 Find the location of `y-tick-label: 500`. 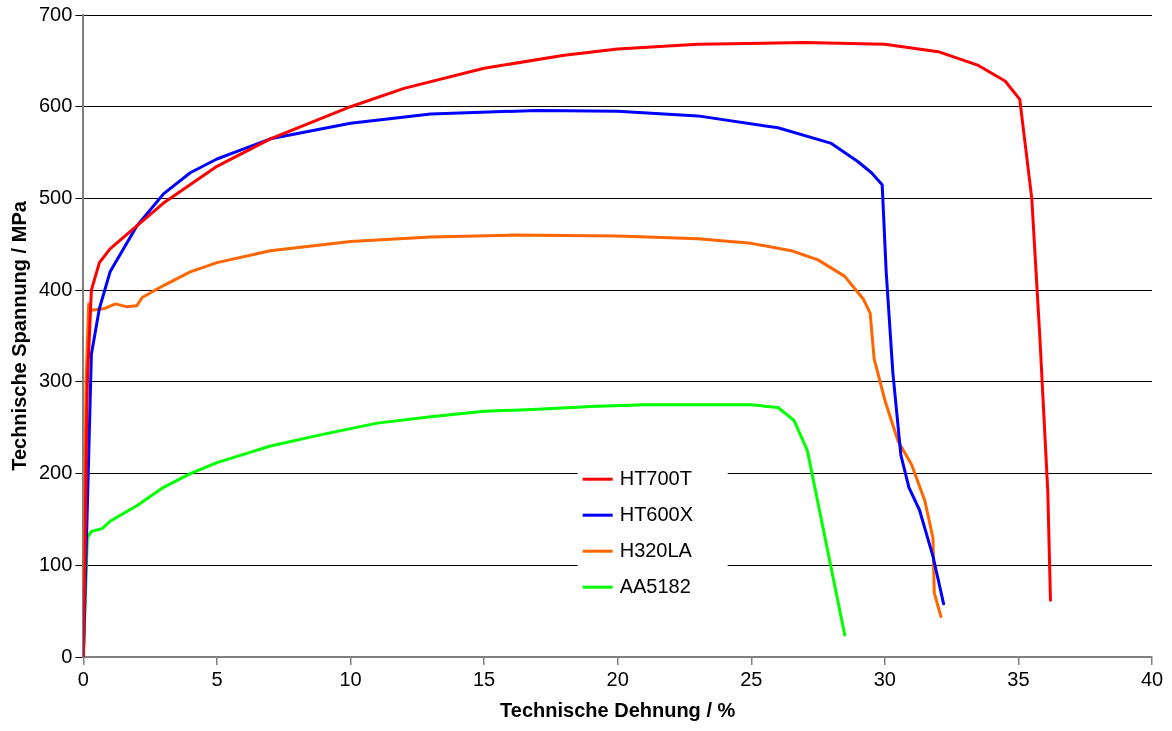

y-tick-label: 500 is located at coordinates (55, 196).